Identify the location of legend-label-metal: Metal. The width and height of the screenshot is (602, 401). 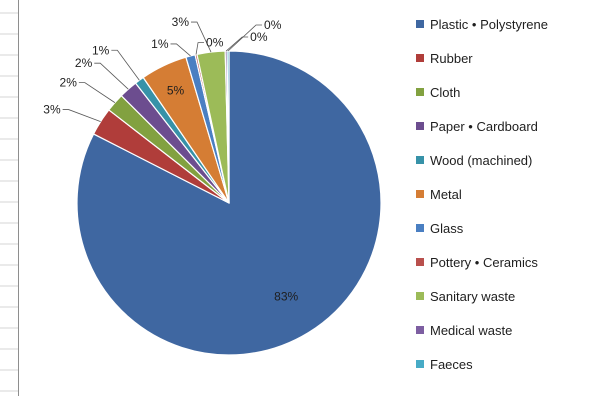
(446, 194).